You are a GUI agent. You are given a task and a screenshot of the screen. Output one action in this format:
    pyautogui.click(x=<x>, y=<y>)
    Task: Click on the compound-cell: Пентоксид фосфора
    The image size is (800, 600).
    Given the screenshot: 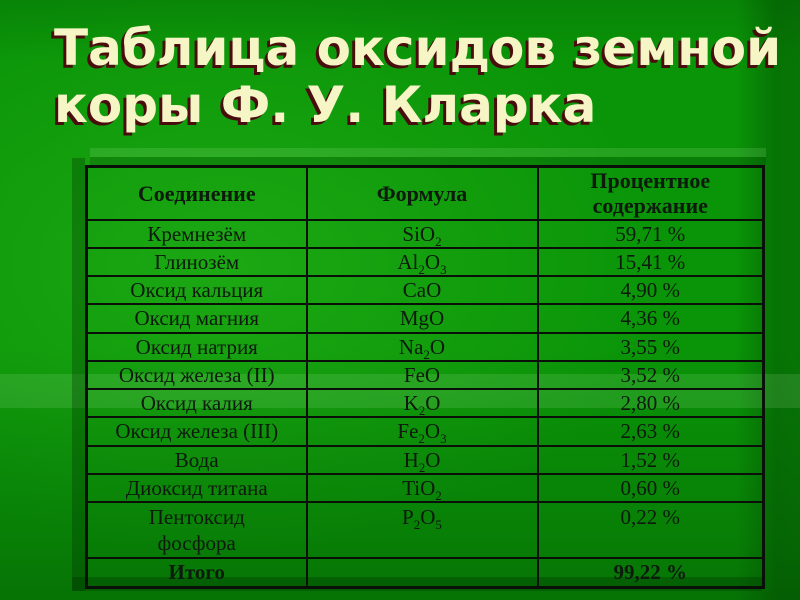 What is the action you would take?
    pyautogui.click(x=196, y=530)
    